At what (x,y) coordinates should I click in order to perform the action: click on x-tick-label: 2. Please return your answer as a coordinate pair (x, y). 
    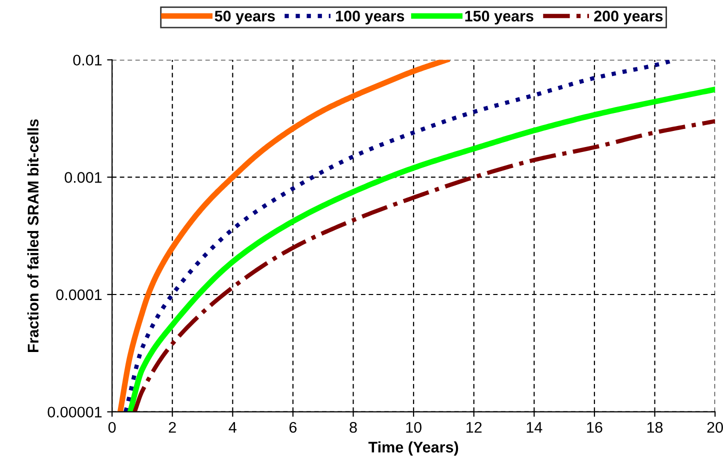
    Looking at the image, I should click on (172, 427).